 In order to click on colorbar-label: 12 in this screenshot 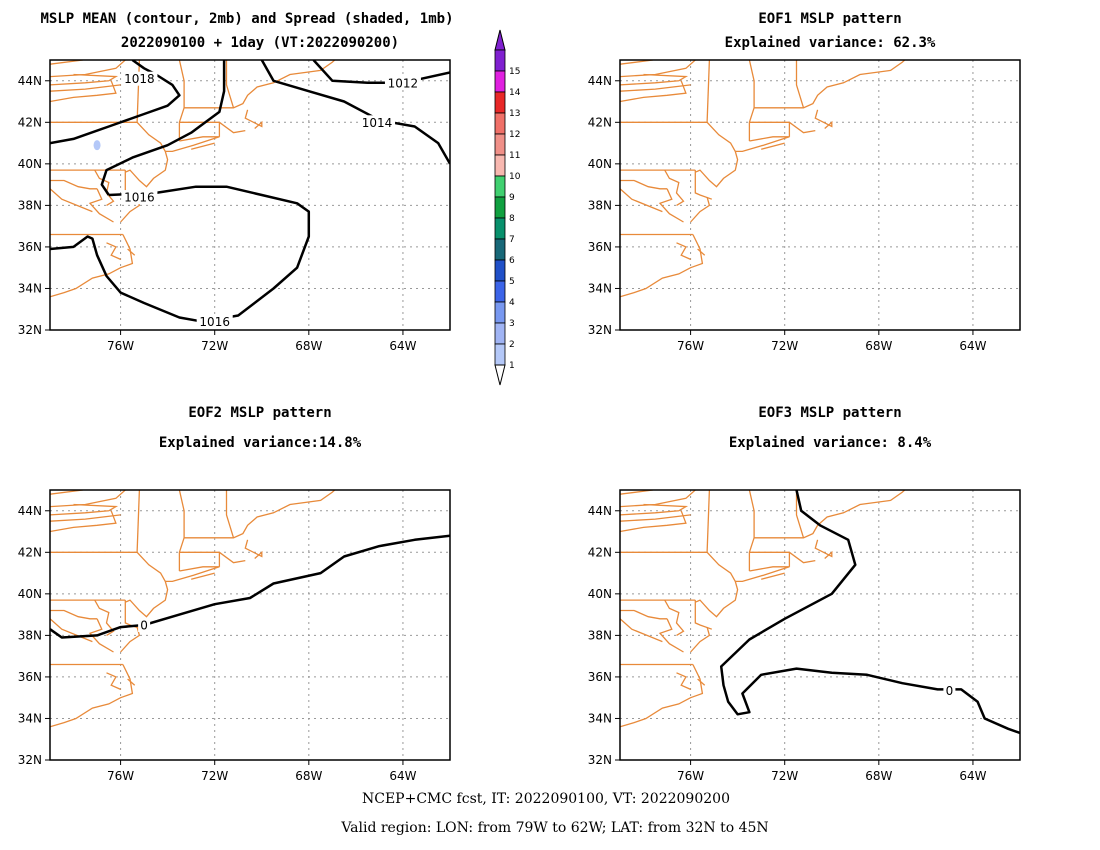, I will do `click(514, 135)`.